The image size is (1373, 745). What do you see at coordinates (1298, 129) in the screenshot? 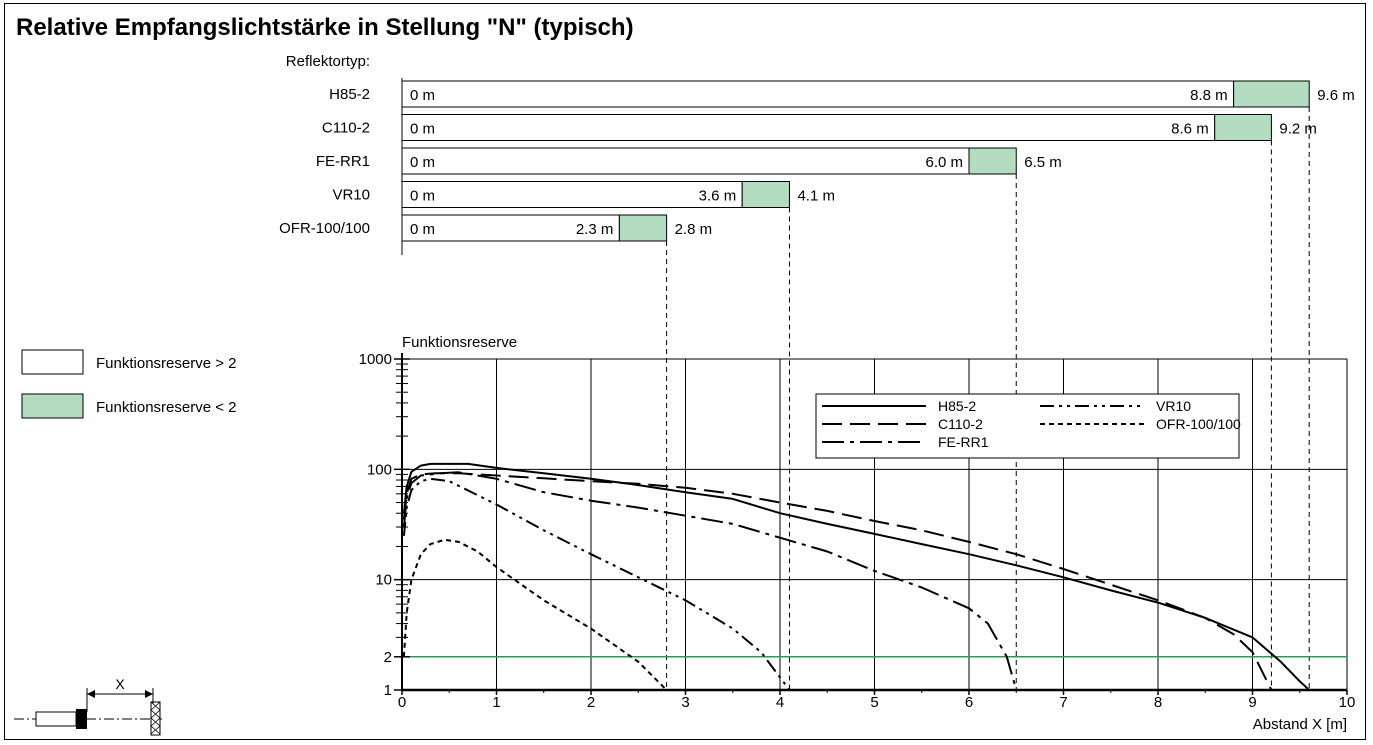
I see `range-max-label: 9.2 m` at bounding box center [1298, 129].